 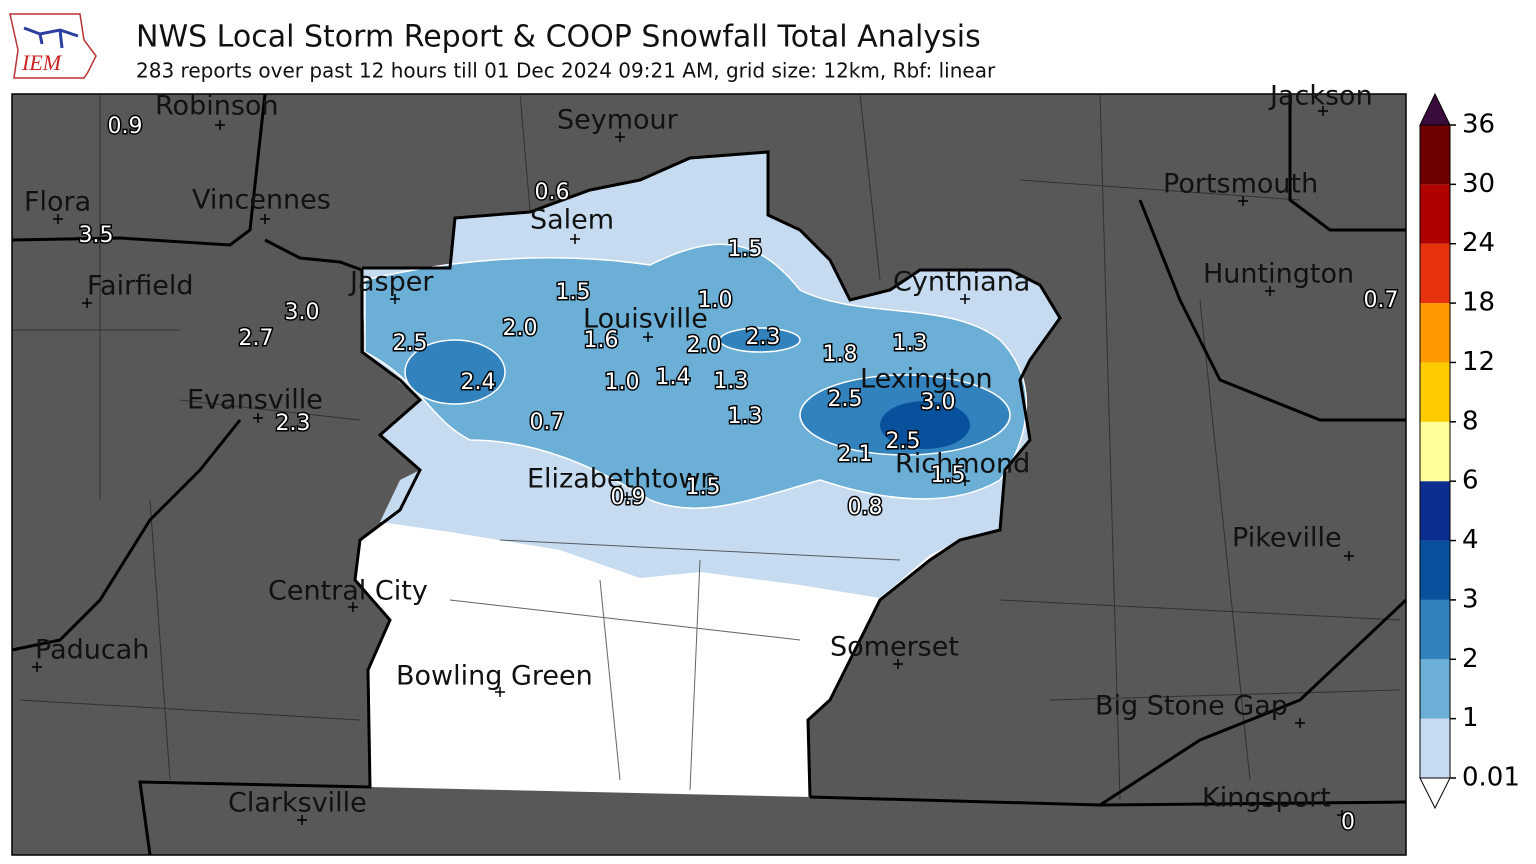 What do you see at coordinates (410, 343) in the screenshot?
I see `report-value: 2.5` at bounding box center [410, 343].